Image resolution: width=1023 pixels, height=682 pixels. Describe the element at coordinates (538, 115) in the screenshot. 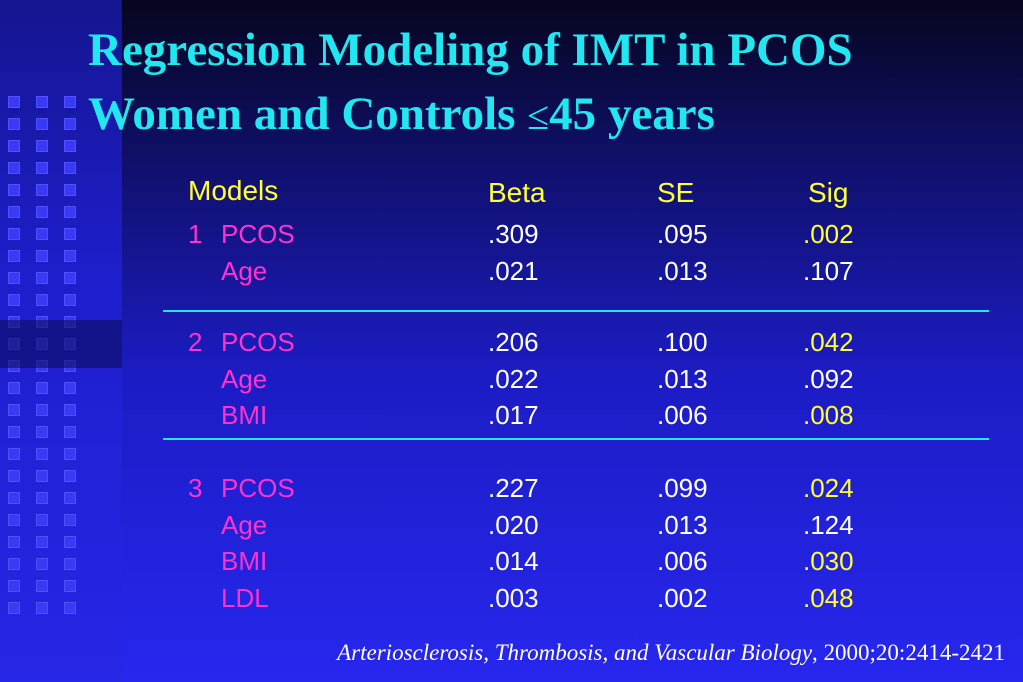

I see `less-equal-symbol: ≤` at that location.